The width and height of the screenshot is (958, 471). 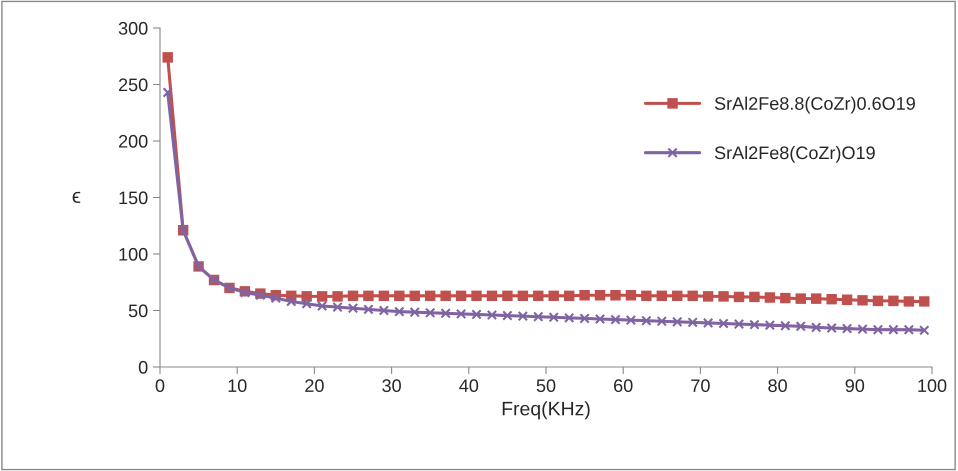 What do you see at coordinates (468, 385) in the screenshot?
I see `x-tick-label: 40` at bounding box center [468, 385].